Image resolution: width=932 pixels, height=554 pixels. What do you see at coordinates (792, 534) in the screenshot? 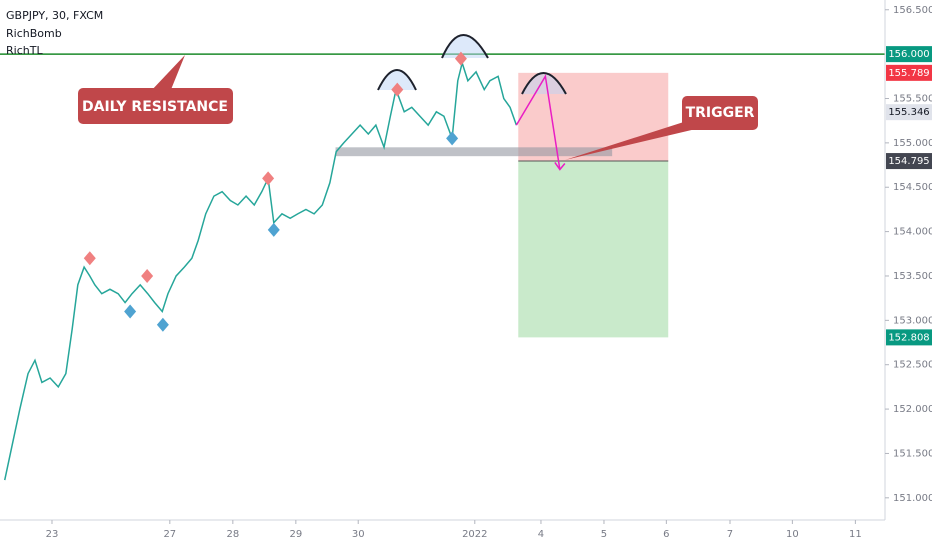
I see `x-tick-label: 10` at bounding box center [792, 534].